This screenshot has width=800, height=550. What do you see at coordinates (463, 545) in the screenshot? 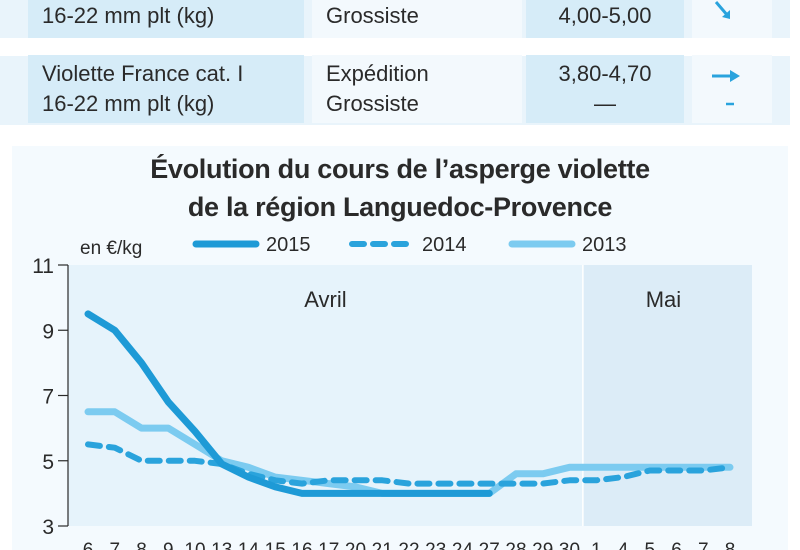
I see `x-tick-label: 24` at bounding box center [463, 545].